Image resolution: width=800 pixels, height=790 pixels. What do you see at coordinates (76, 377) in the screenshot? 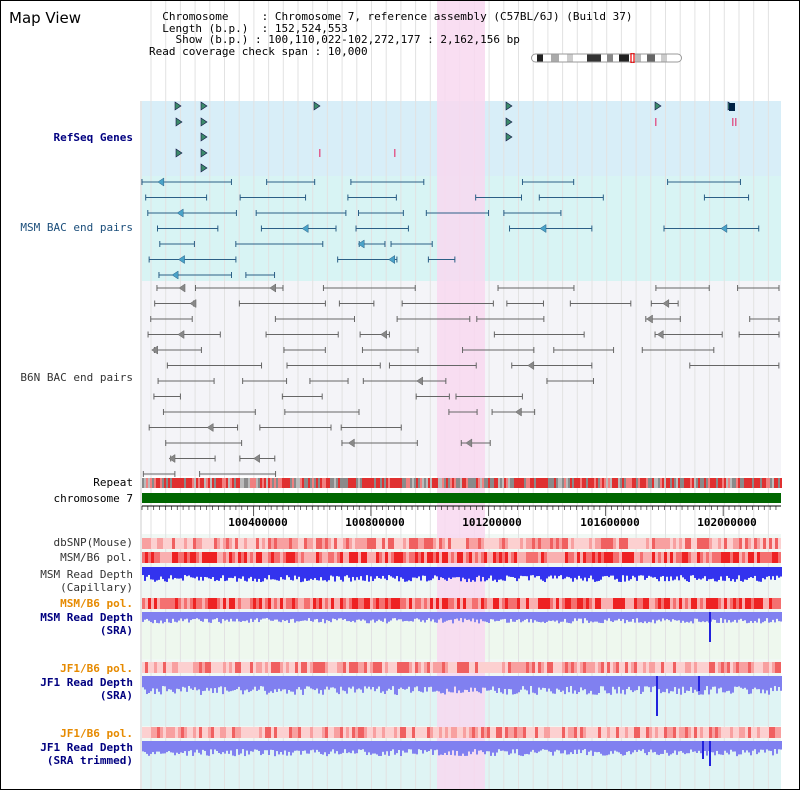
I see `b6n-bac-label: B6N BAC end pairs` at bounding box center [76, 377].